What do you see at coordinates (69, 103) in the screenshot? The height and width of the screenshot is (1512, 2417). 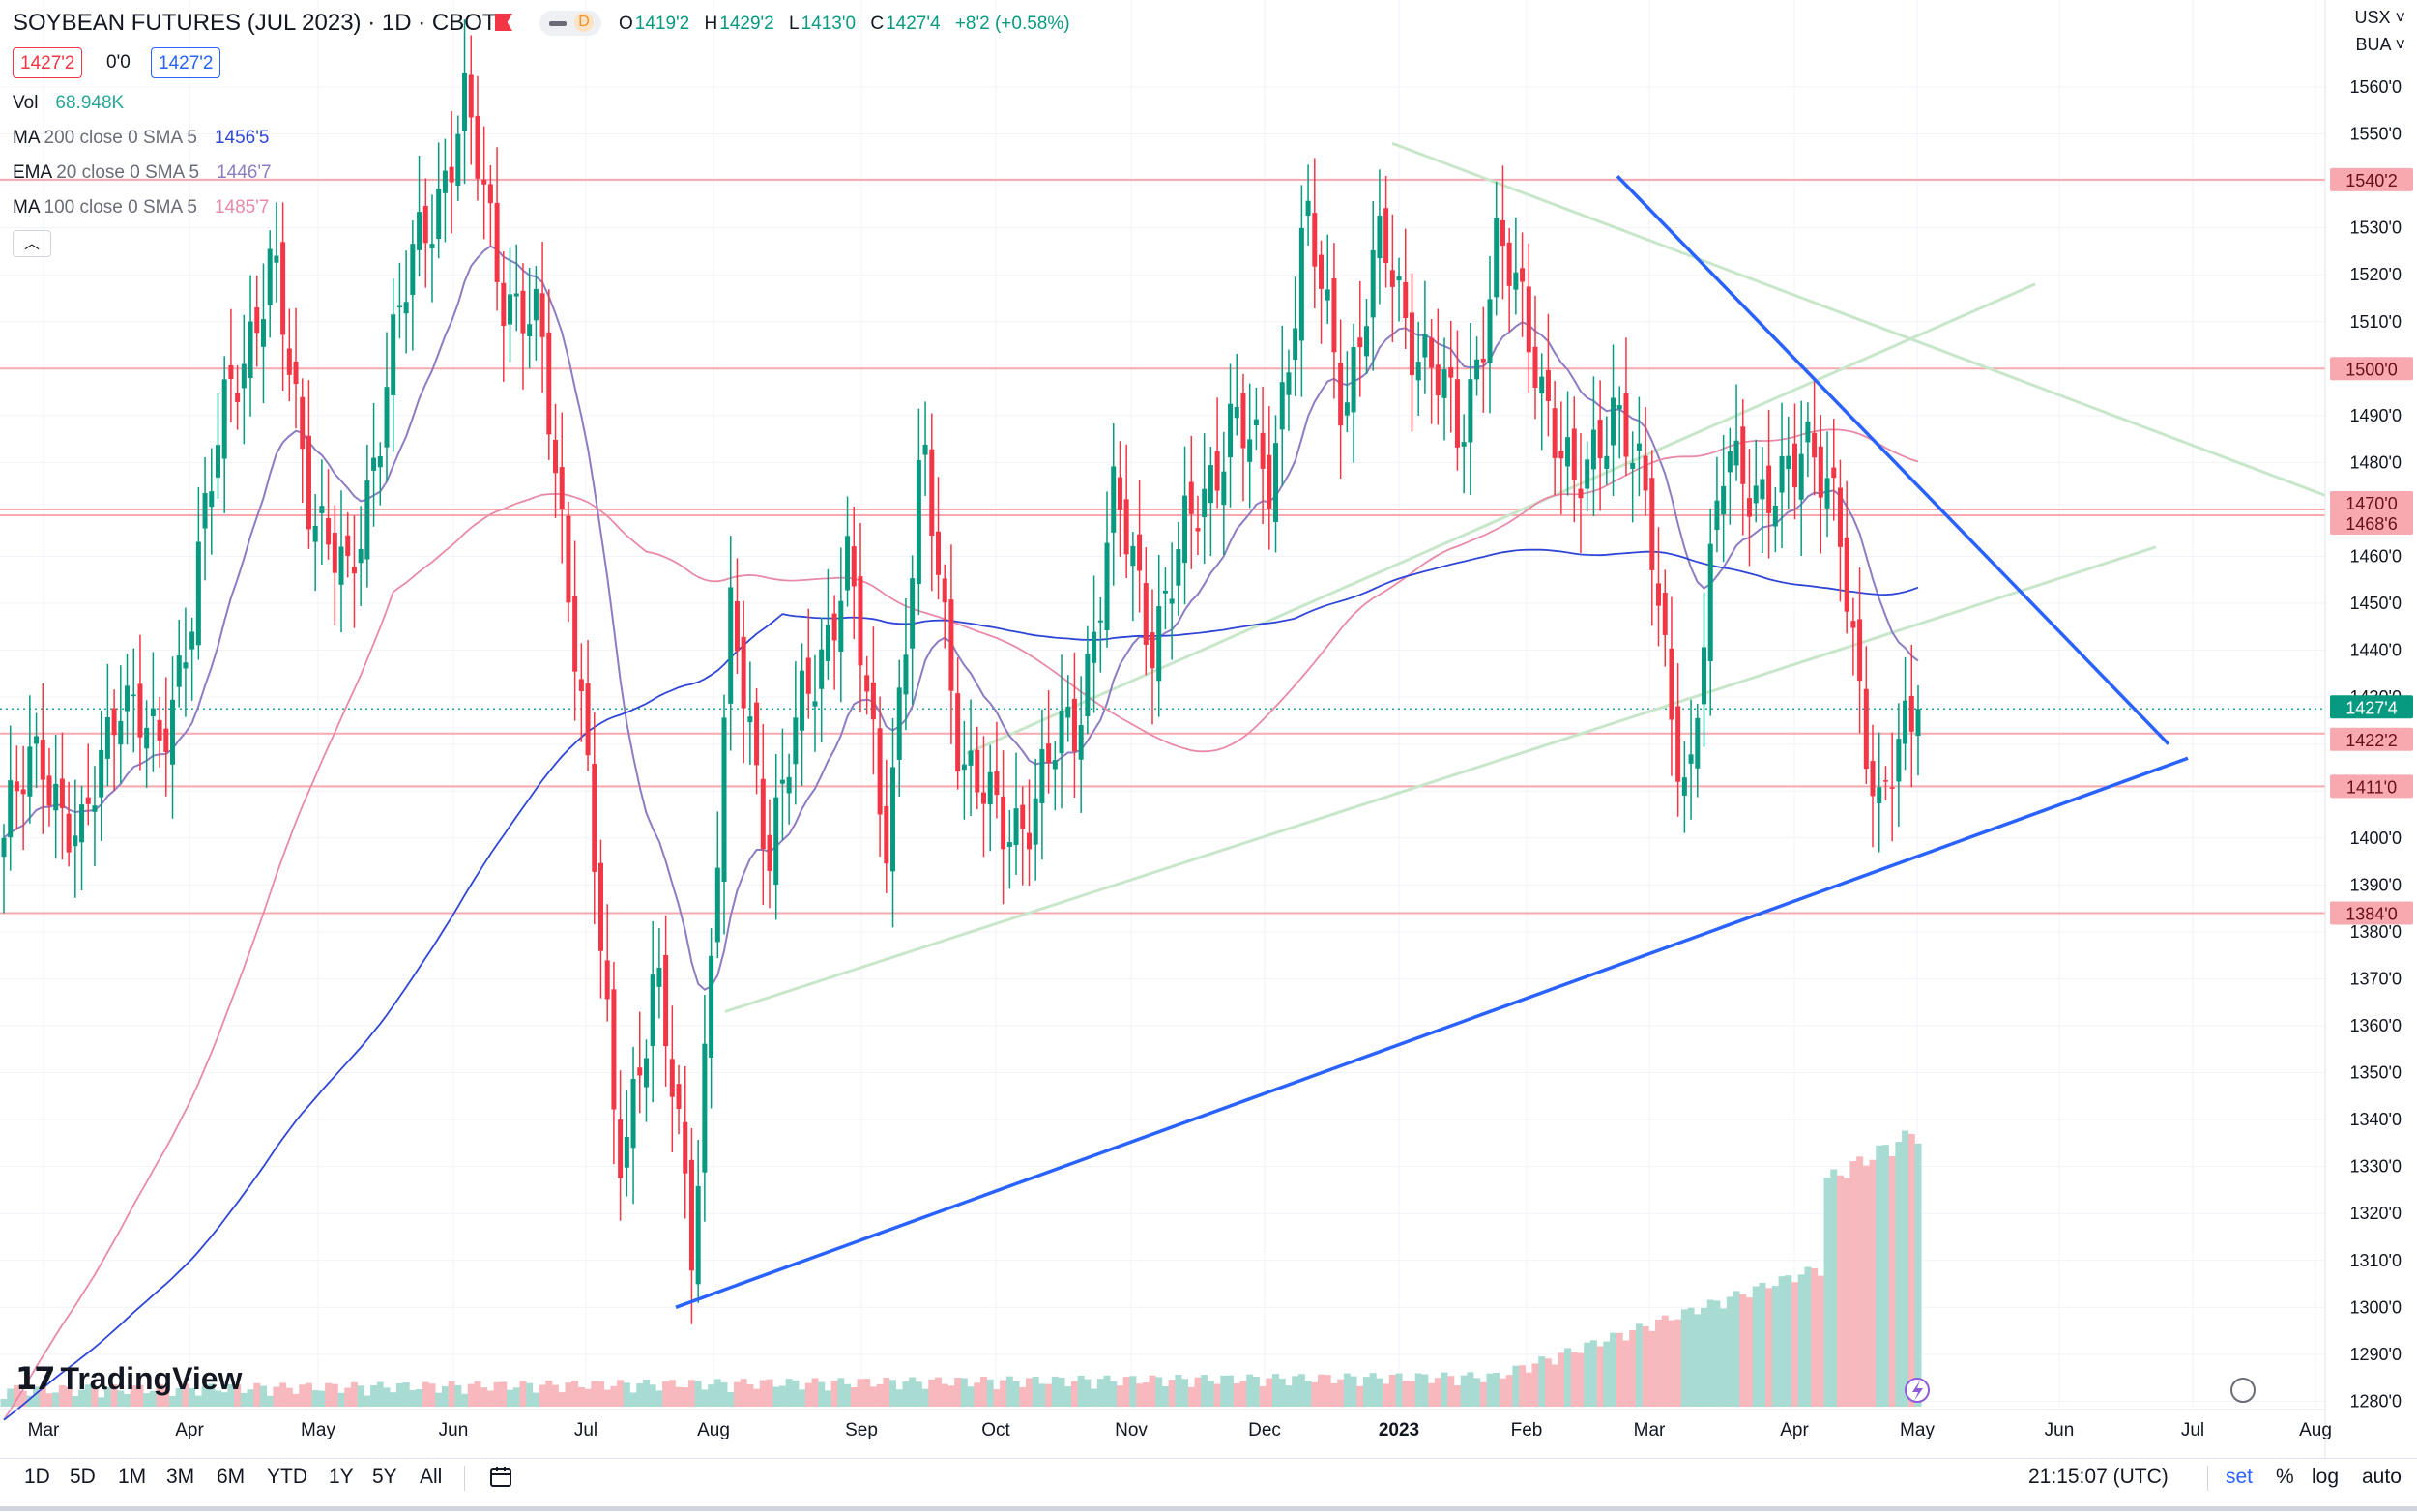 I see `indicator-volume: Vol 68.948K` at bounding box center [69, 103].